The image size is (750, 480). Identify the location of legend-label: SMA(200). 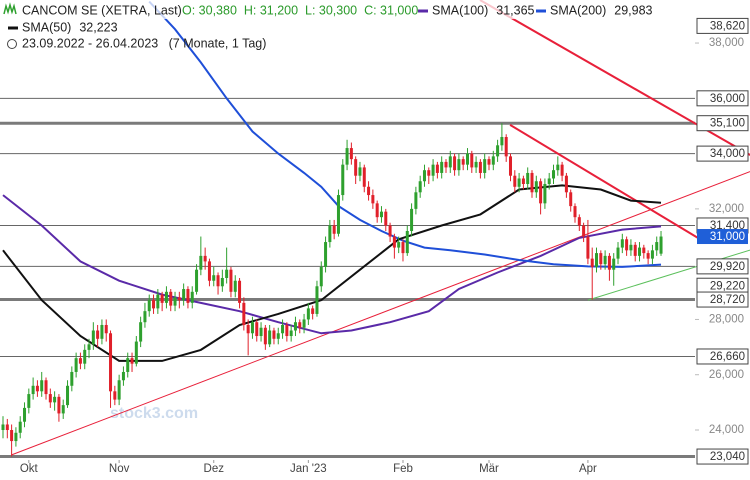
(578, 10).